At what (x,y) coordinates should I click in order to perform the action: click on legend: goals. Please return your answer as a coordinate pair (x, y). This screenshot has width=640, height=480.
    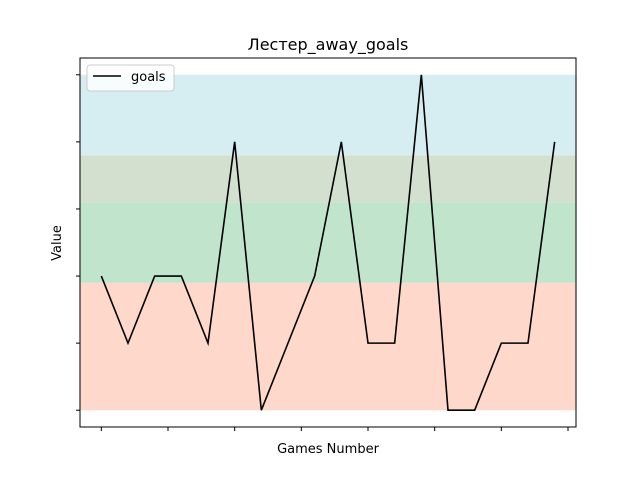
    Looking at the image, I should click on (130, 78).